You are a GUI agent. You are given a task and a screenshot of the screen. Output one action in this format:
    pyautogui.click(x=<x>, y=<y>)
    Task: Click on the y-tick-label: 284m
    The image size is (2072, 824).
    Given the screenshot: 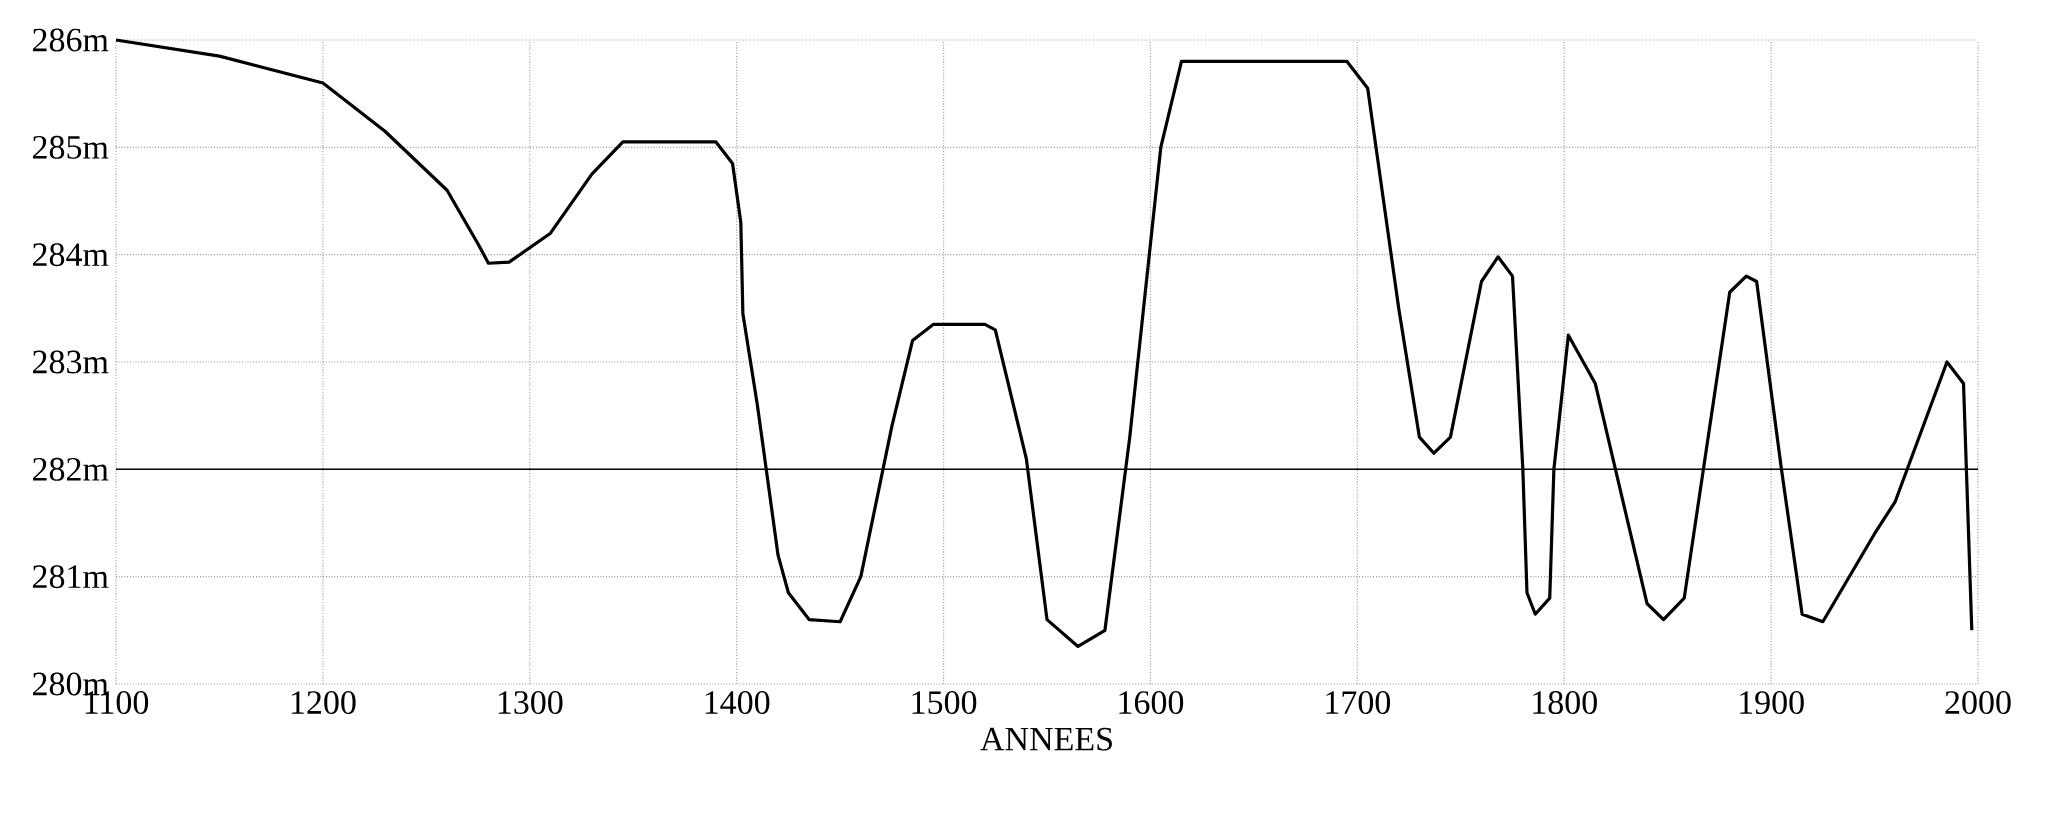 What is the action you would take?
    pyautogui.click(x=71, y=255)
    